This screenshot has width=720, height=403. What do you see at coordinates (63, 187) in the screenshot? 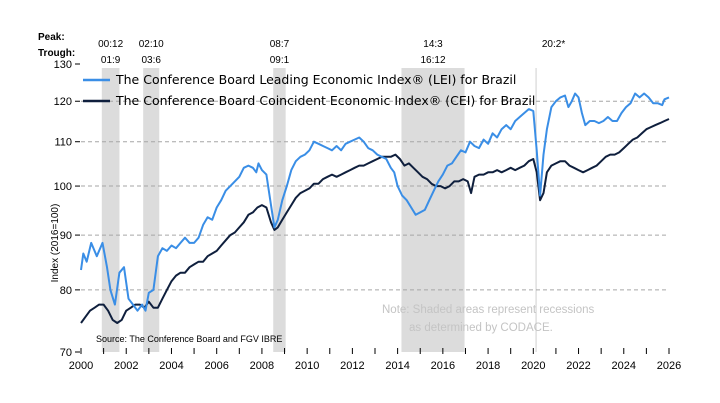
I see `y-tick-label: 100` at bounding box center [63, 187].